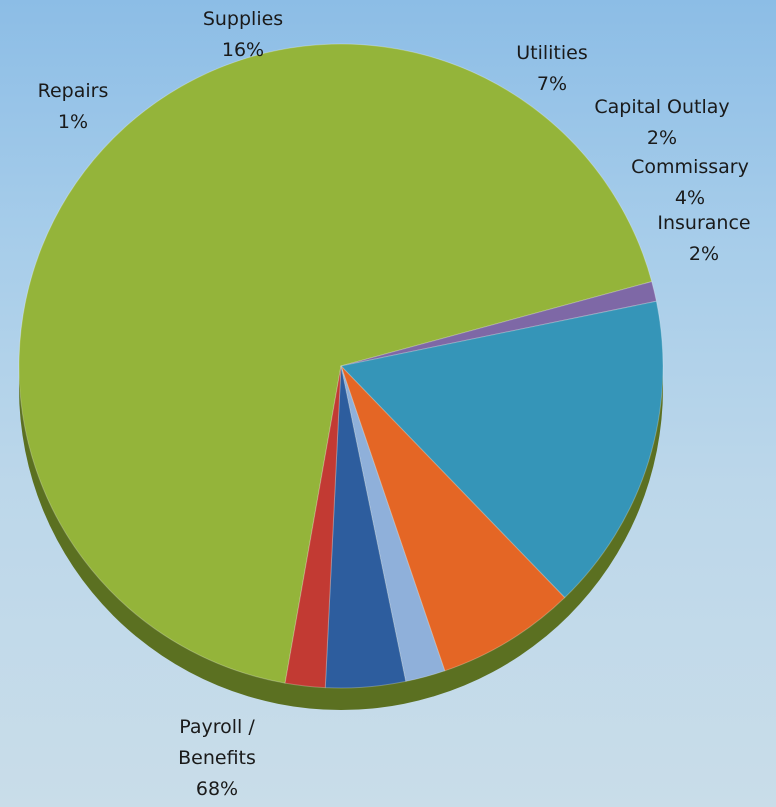 This screenshot has height=807, width=776. What do you see at coordinates (499, 323) in the screenshot?
I see `pie-slice-repairs` at bounding box center [499, 323].